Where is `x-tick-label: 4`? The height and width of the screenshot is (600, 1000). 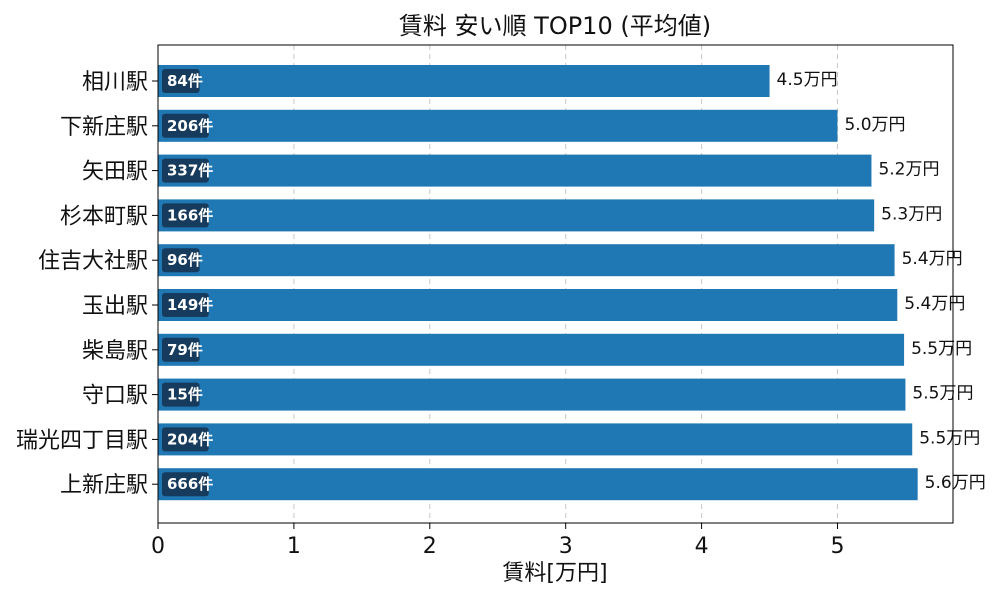 x-tick-label: 4 is located at coordinates (702, 546).